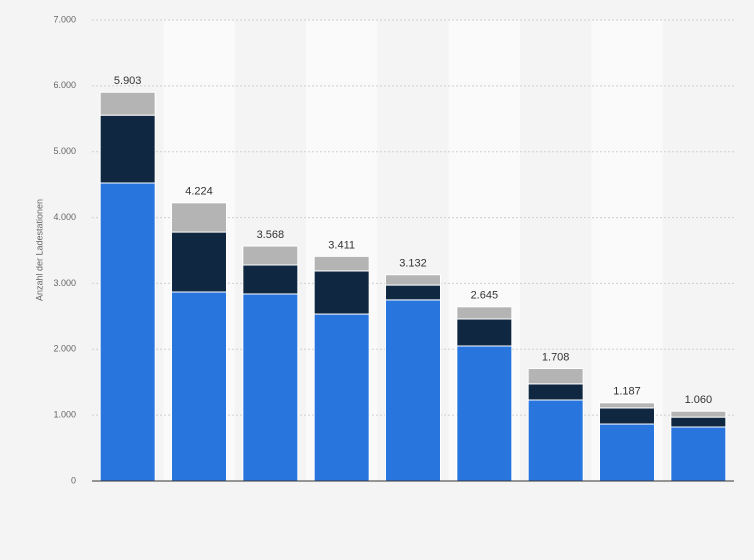 Image resolution: width=754 pixels, height=560 pixels. I want to click on y-tick-label: 5.000, so click(64, 151).